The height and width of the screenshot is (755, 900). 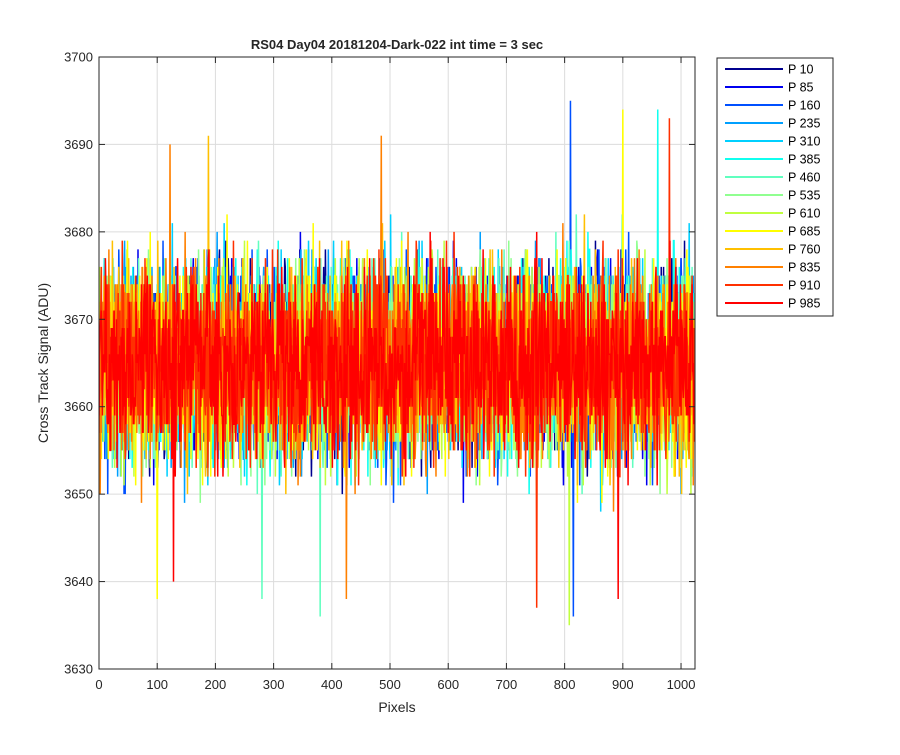 What do you see at coordinates (78, 669) in the screenshot?
I see `y-tick-label: 3630` at bounding box center [78, 669].